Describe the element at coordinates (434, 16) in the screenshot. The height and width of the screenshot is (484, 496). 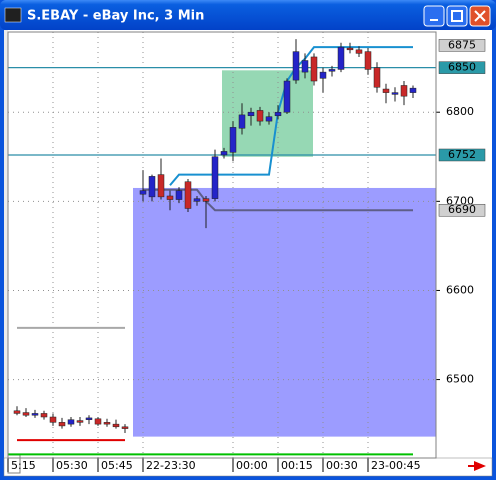
I see `minimize-button` at that location.